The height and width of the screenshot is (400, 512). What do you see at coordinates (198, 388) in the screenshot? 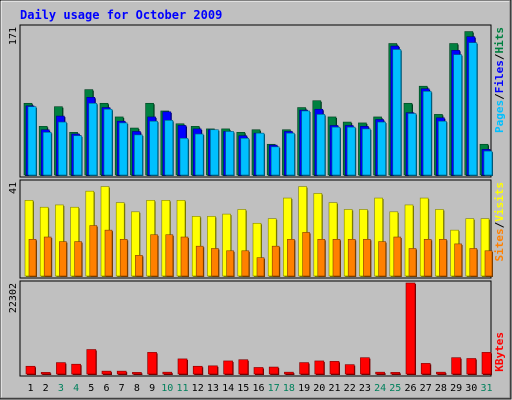
I see `day-label-12: 12` at bounding box center [198, 388].